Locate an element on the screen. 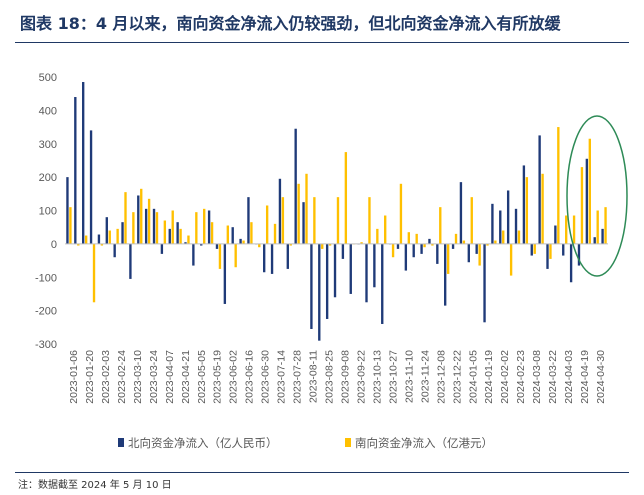 The image size is (644, 495). legend-swatch-north is located at coordinates (121, 442).